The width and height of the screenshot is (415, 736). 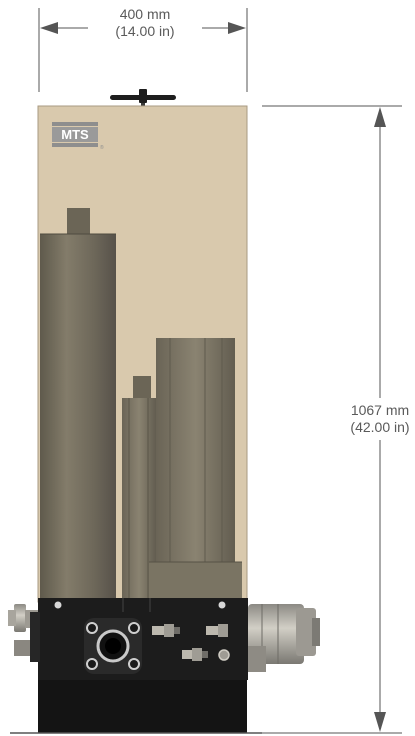 What do you see at coordinates (380, 427) in the screenshot?
I see `height-imperial: (42.00 in)` at bounding box center [380, 427].